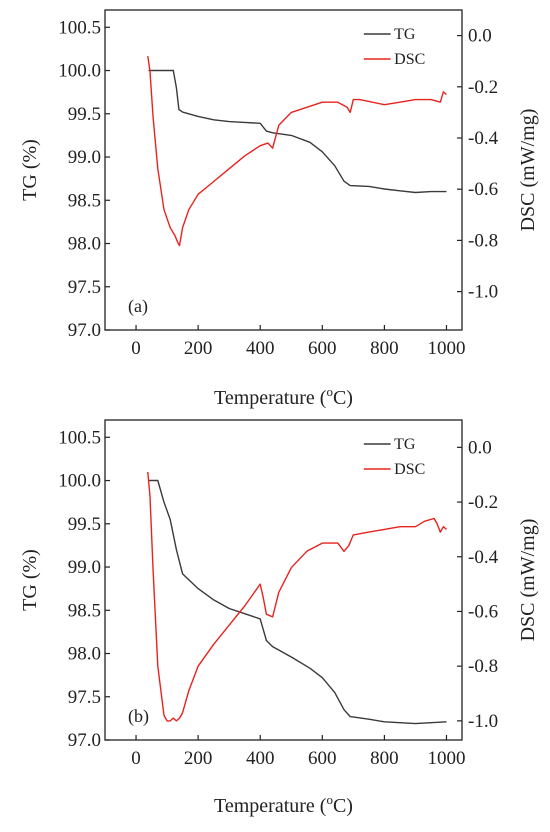 This screenshot has width=550, height=832. I want to click on panel-label: (b), so click(138, 716).